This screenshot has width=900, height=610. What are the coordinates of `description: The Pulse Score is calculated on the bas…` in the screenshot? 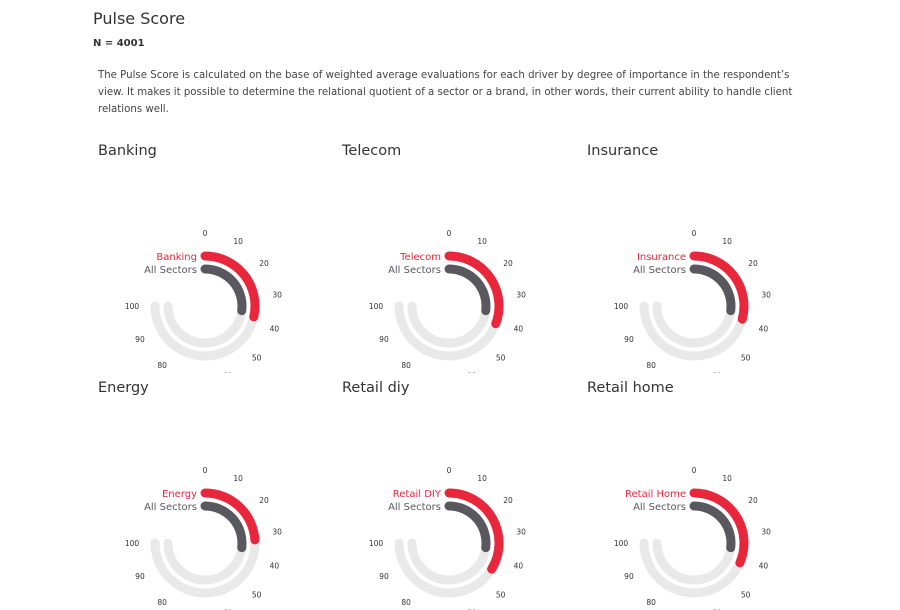 It's located at (445, 92).